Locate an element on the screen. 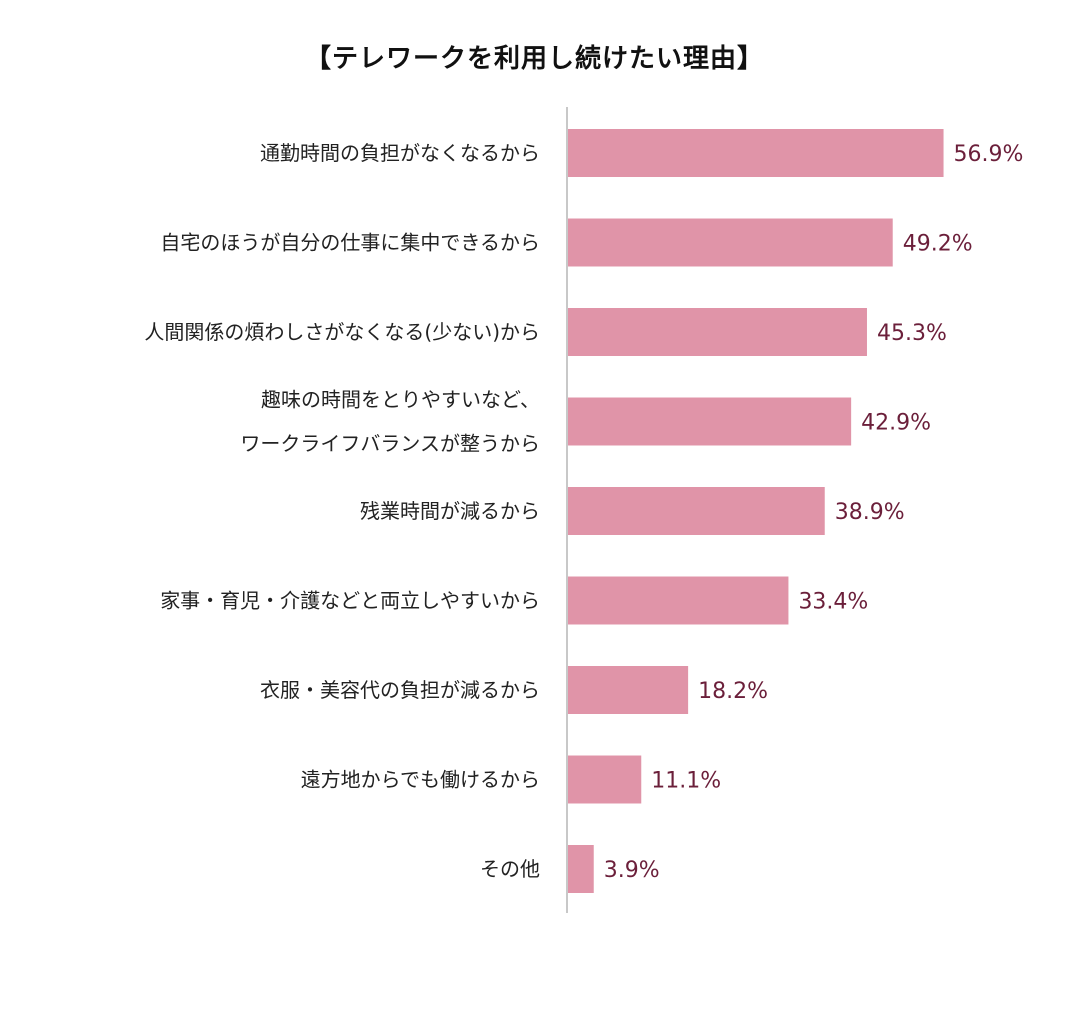 This screenshot has width=1069, height=1024. value-label: 3.9% is located at coordinates (632, 870).